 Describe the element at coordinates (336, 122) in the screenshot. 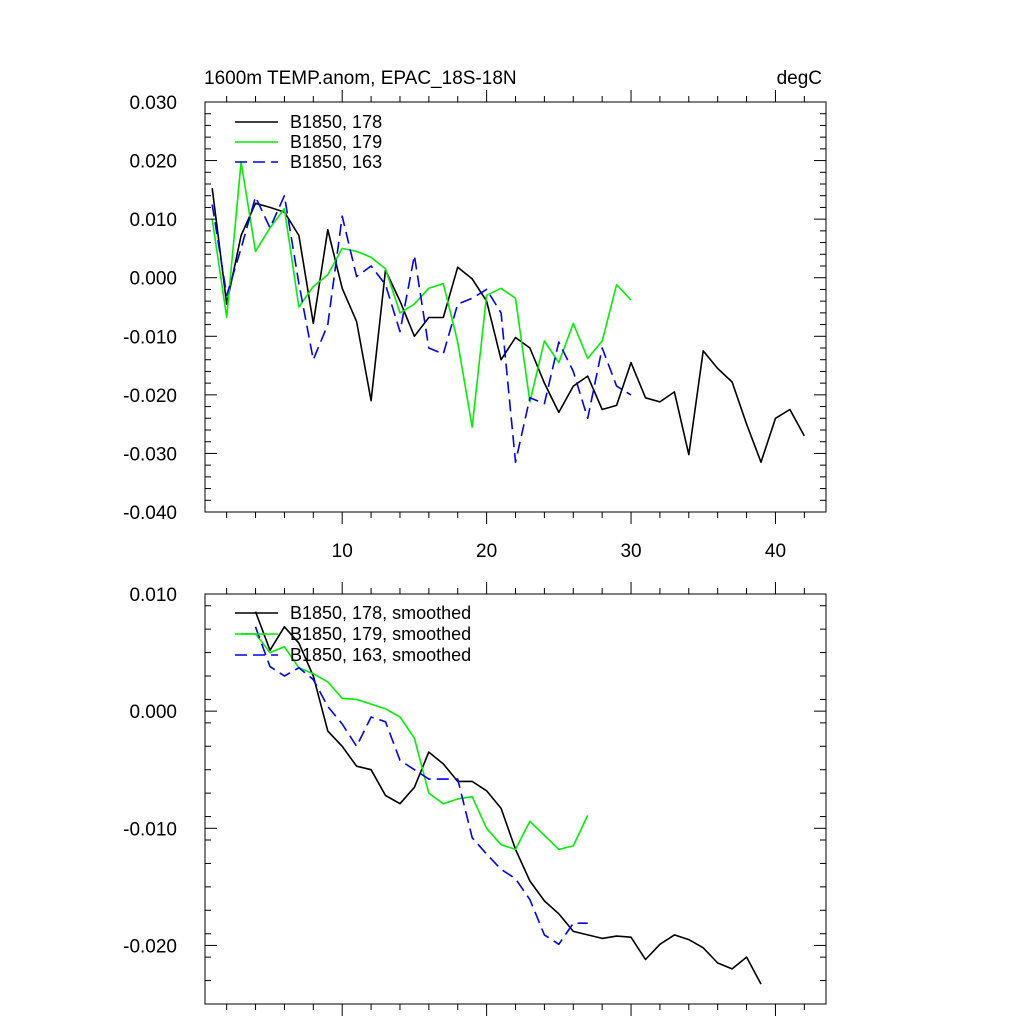

I see `top-legend-label-0: B1850, 178` at that location.